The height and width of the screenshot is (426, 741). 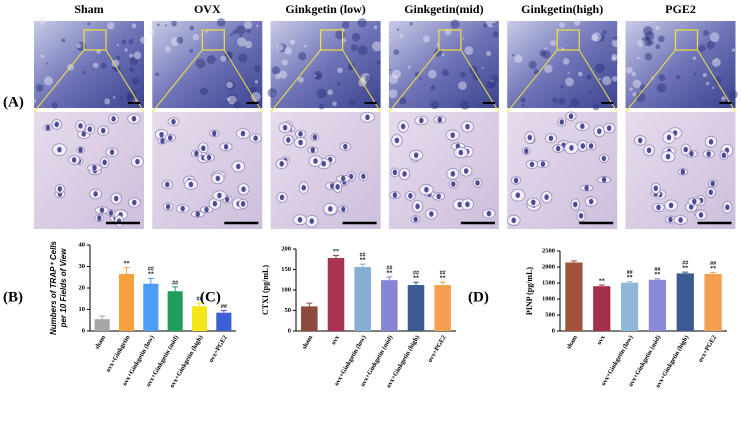 I want to click on micrograph-low, so click(x=89, y=64).